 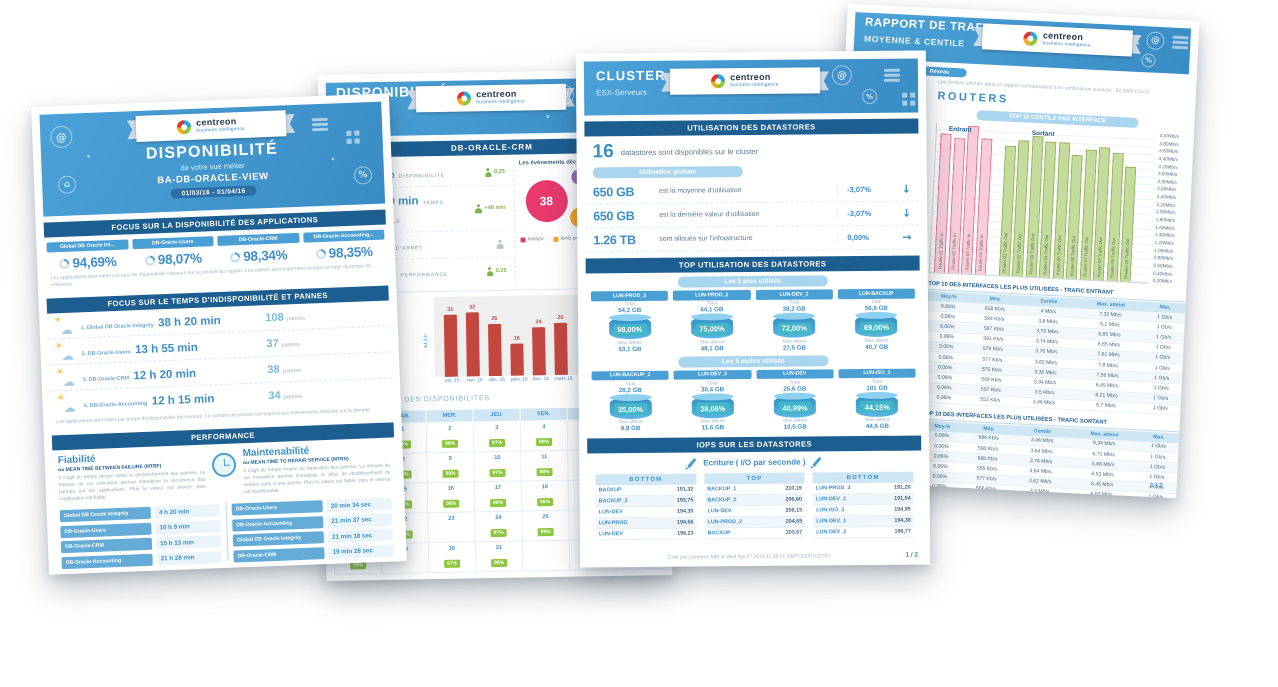 I want to click on downtime-main: 3. DB-Oracle-CRM 12 h 20 min, so click(x=171, y=373).